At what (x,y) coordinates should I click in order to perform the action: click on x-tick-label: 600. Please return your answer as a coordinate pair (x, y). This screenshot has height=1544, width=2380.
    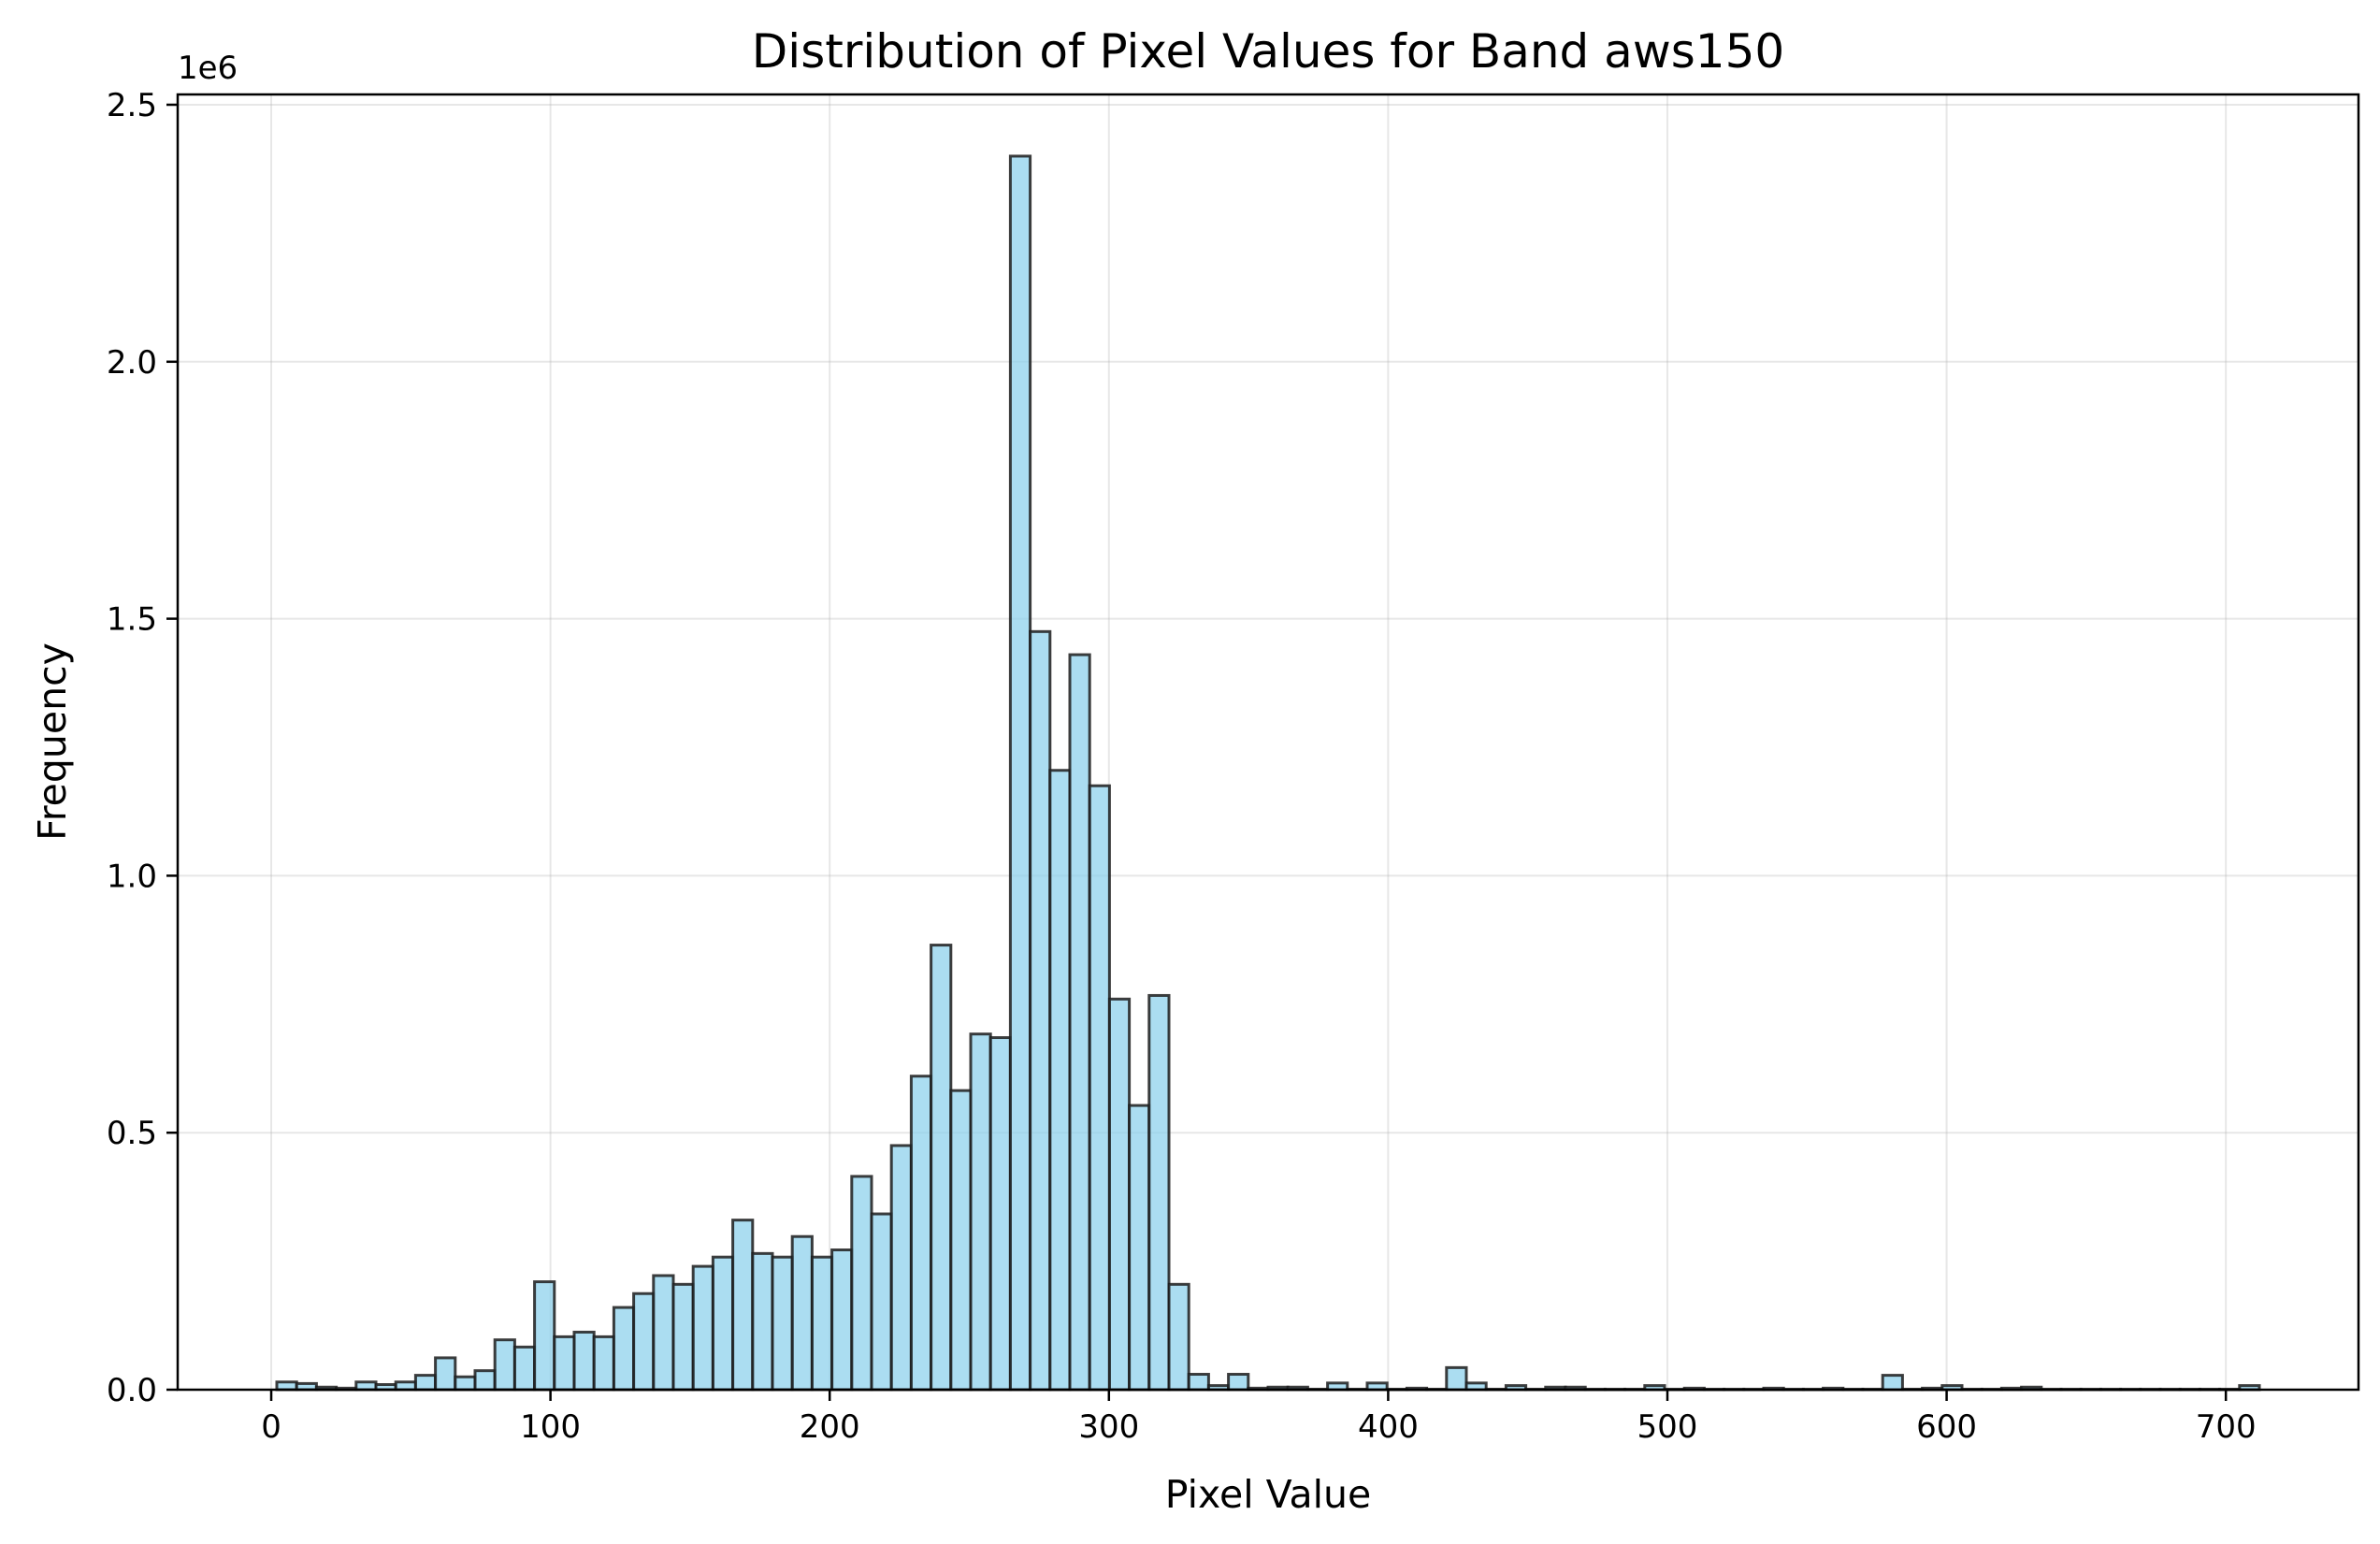
    Looking at the image, I should click on (1946, 1427).